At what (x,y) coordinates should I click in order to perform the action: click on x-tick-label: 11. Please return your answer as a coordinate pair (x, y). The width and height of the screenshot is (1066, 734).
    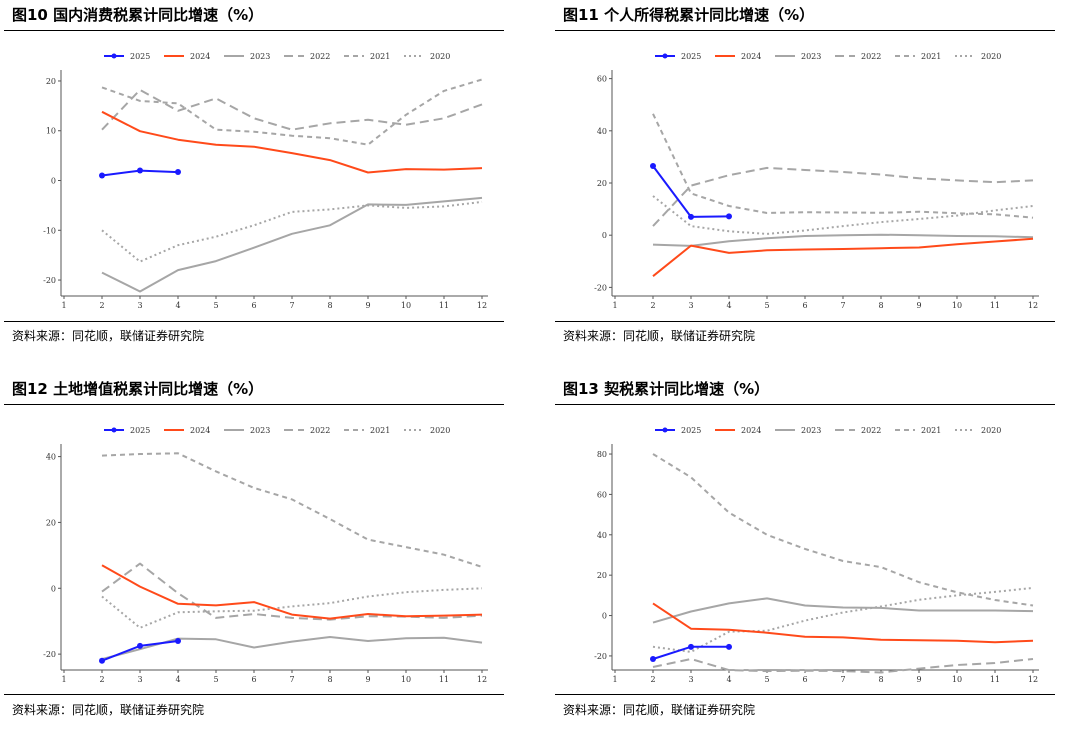
    Looking at the image, I should click on (444, 305).